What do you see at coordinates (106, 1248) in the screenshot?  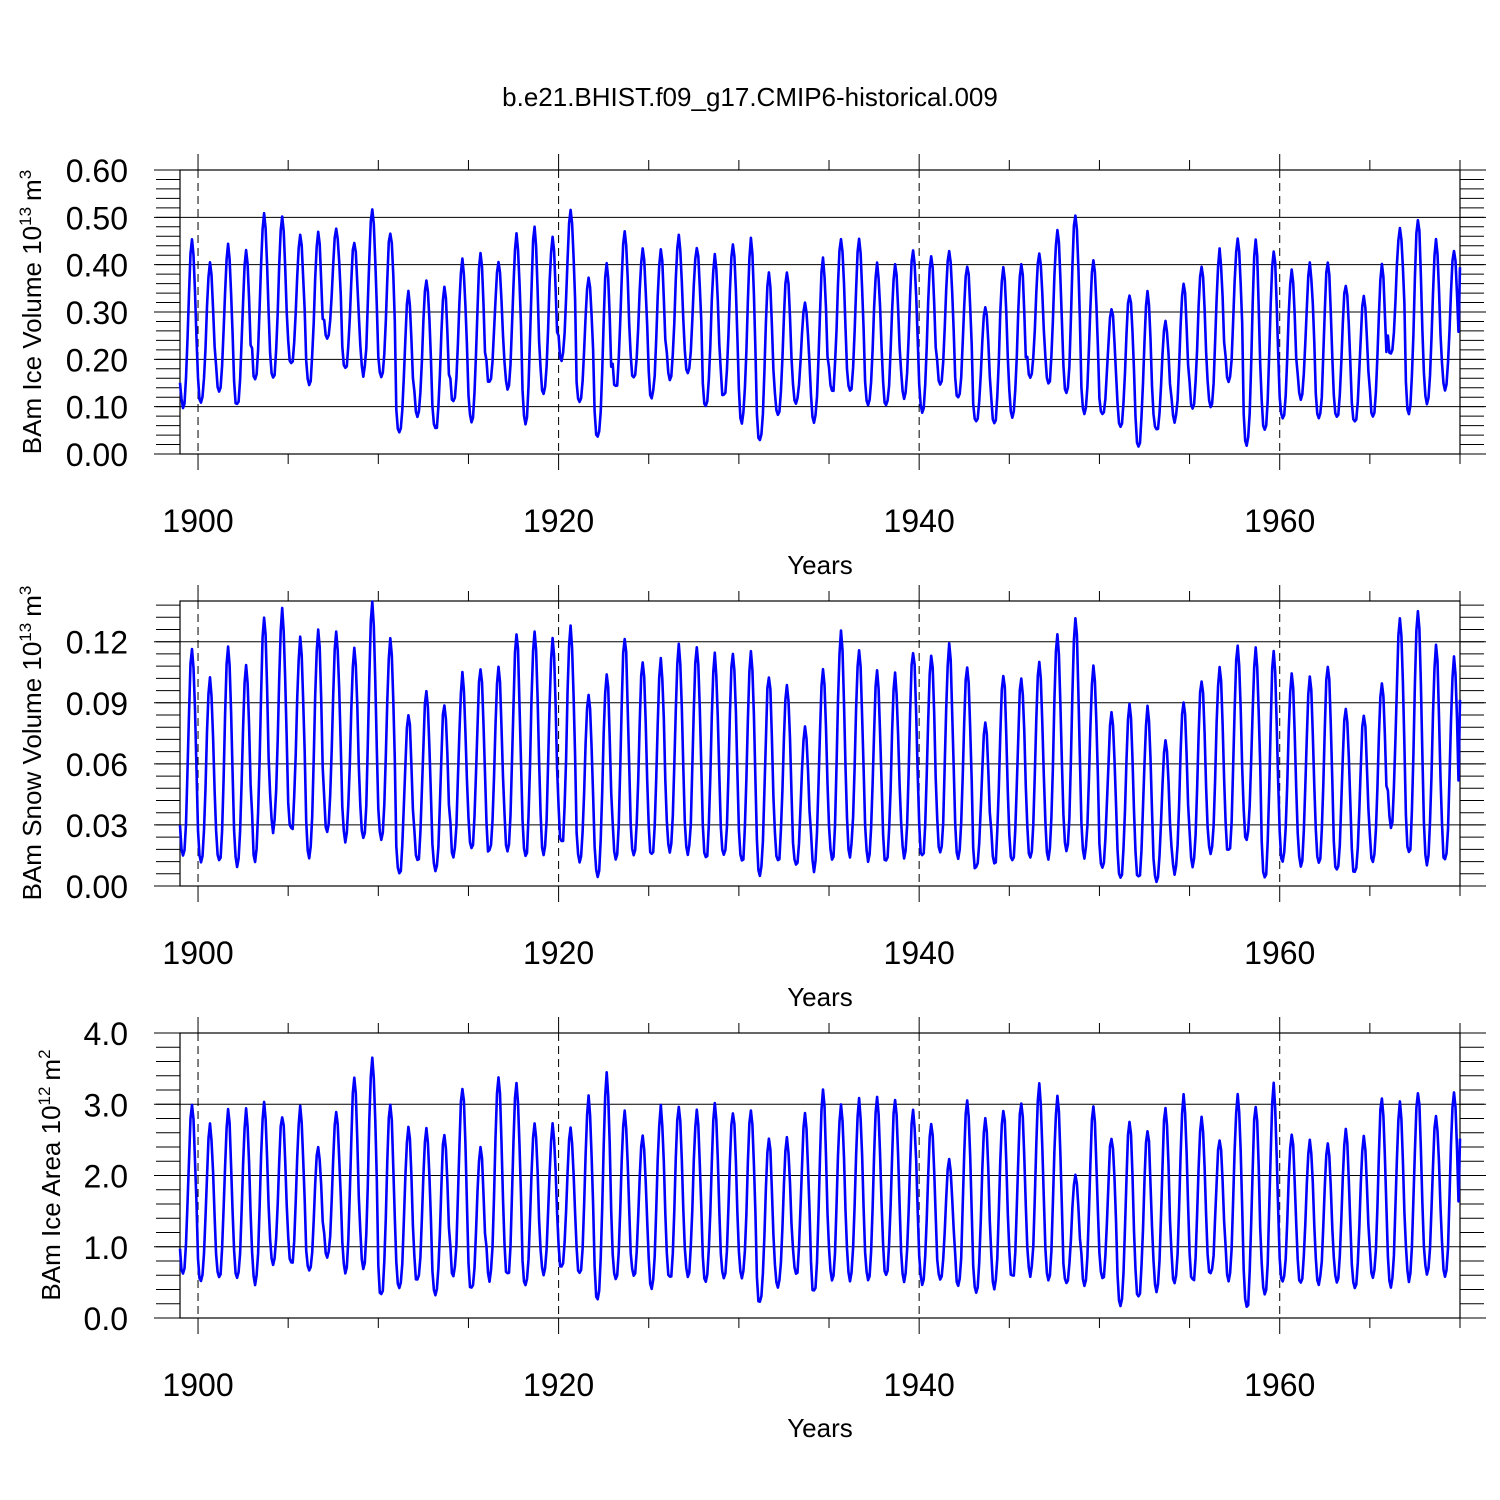 I see `y-tick-label: 1.0` at bounding box center [106, 1248].